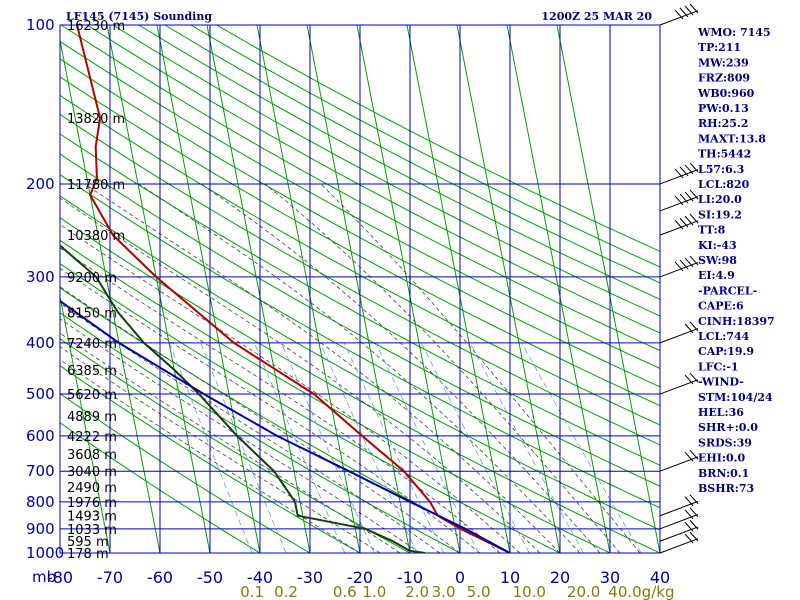  Describe the element at coordinates (40, 184) in the screenshot. I see `pressure-label: 200` at that location.